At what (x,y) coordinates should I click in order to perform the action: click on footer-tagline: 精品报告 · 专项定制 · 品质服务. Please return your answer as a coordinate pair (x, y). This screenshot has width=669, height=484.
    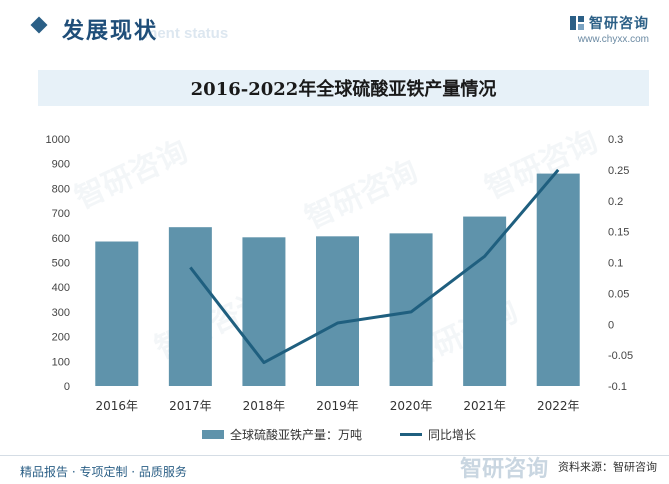
    Looking at the image, I should click on (103, 472).